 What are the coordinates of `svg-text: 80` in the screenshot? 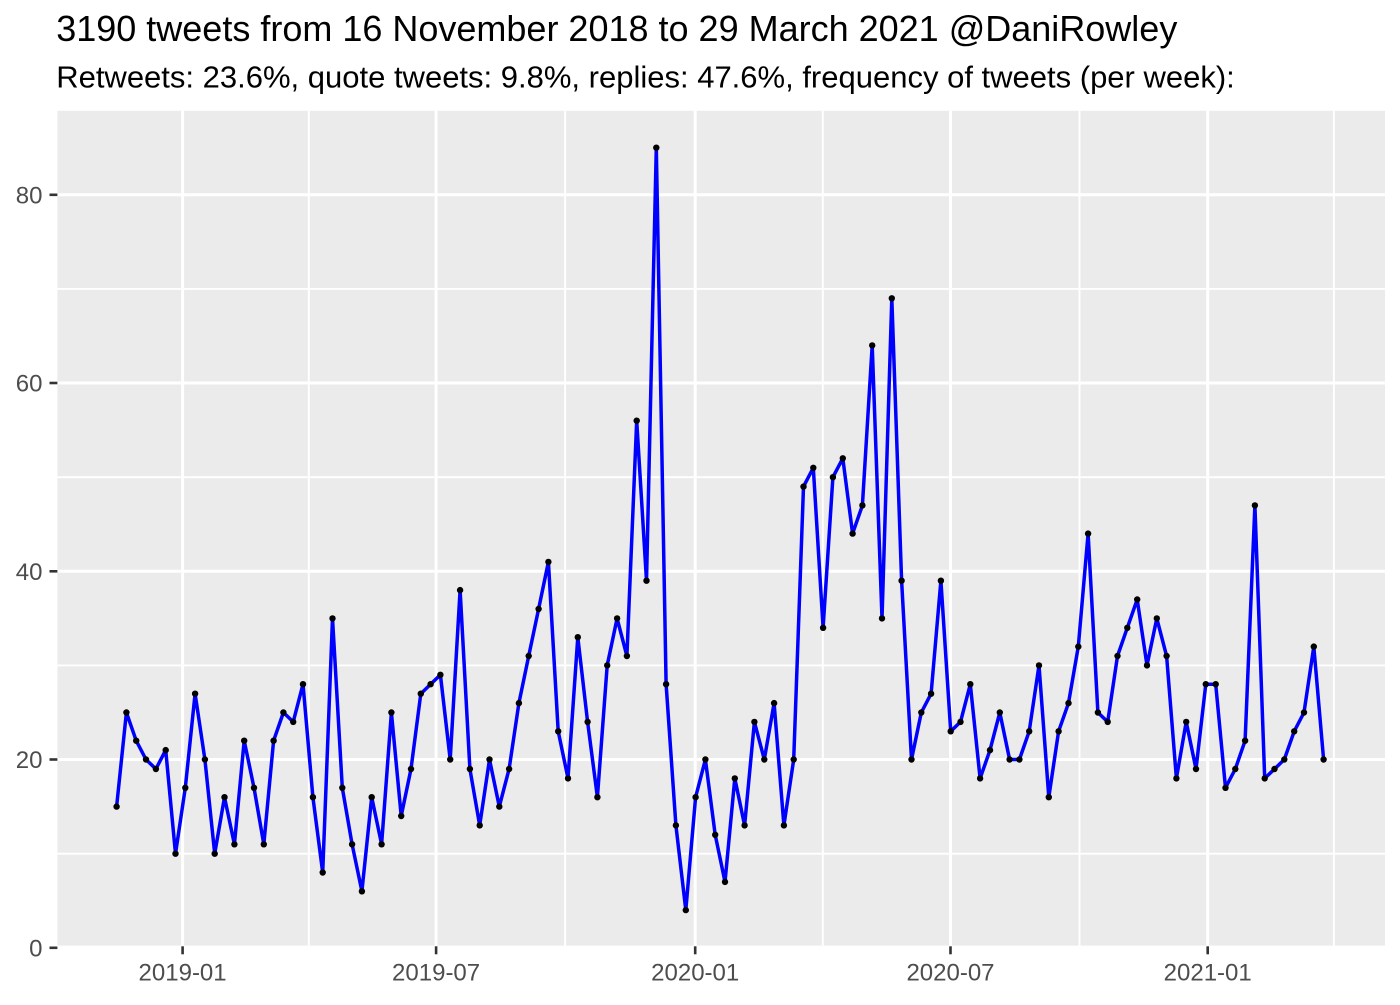 It's located at (29, 195).